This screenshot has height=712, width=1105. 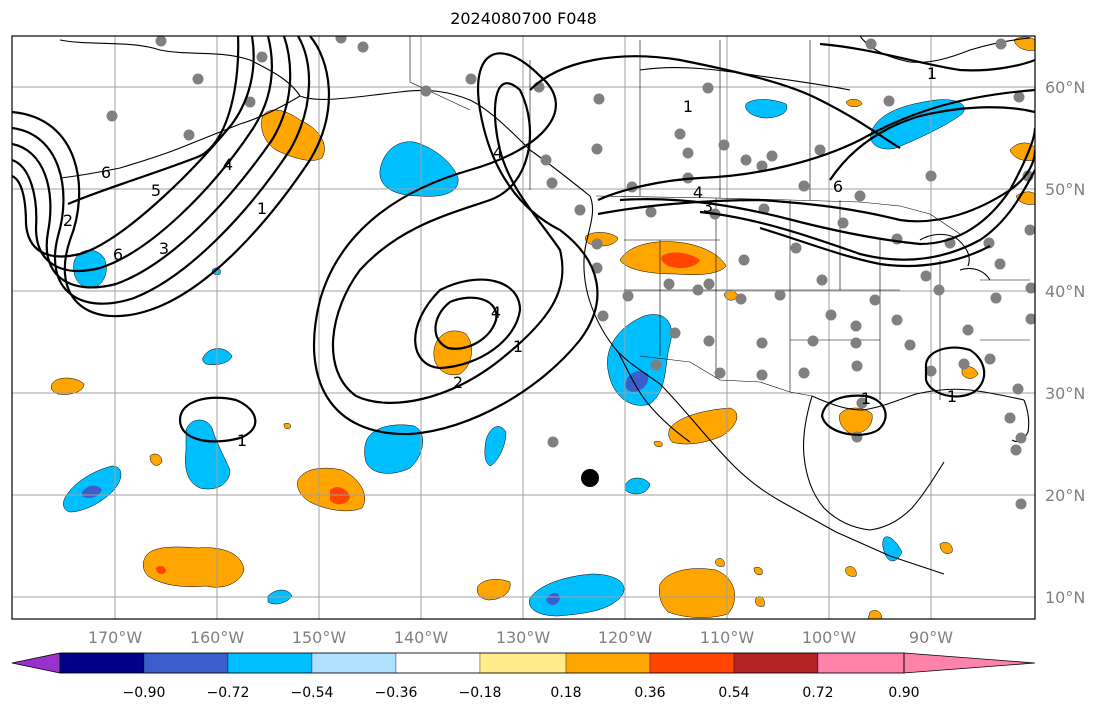 What do you see at coordinates (217, 637) in the screenshot?
I see `lon-label-160: 160°W` at bounding box center [217, 637].